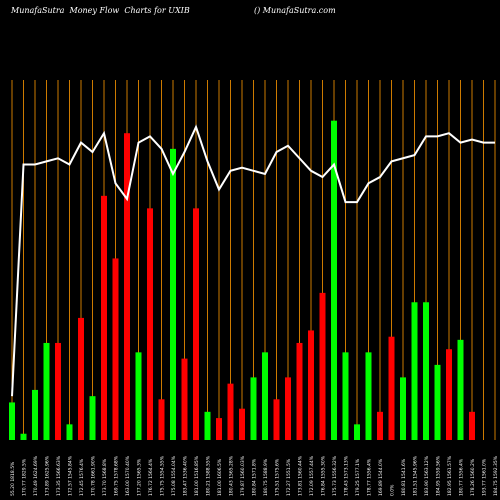 Image resolution: width=500 pixels, height=500 pixels. I want to click on x-tick-label: 193.77 1561.0%, so click(485, 477).